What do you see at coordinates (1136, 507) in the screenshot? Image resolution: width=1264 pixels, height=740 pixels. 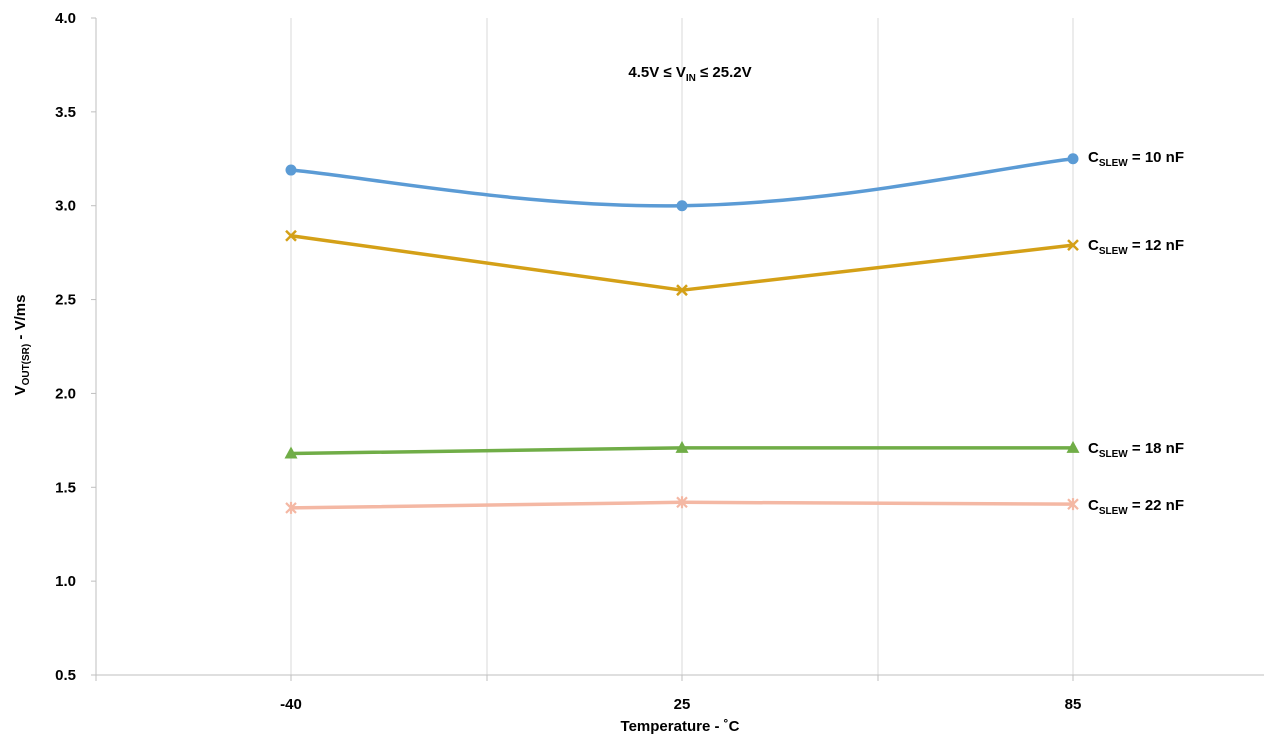 I see `series-label: CSLEW = 22 nF` at bounding box center [1136, 507].